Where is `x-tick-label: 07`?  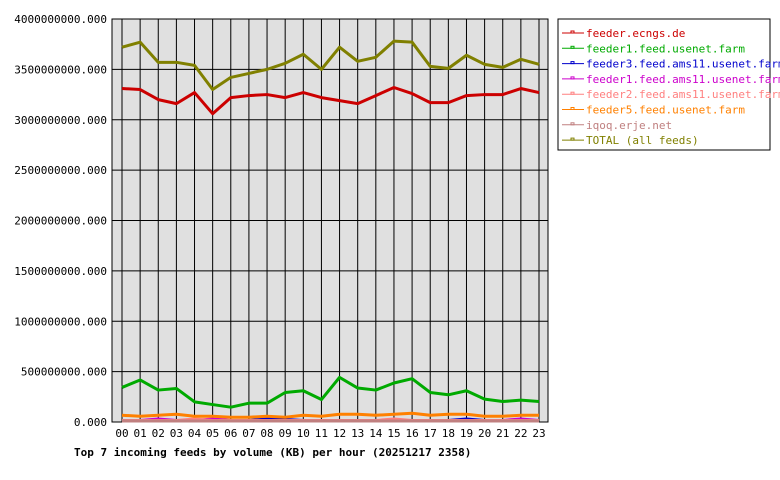
x-tick-label: 07 is located at coordinates (248, 433).